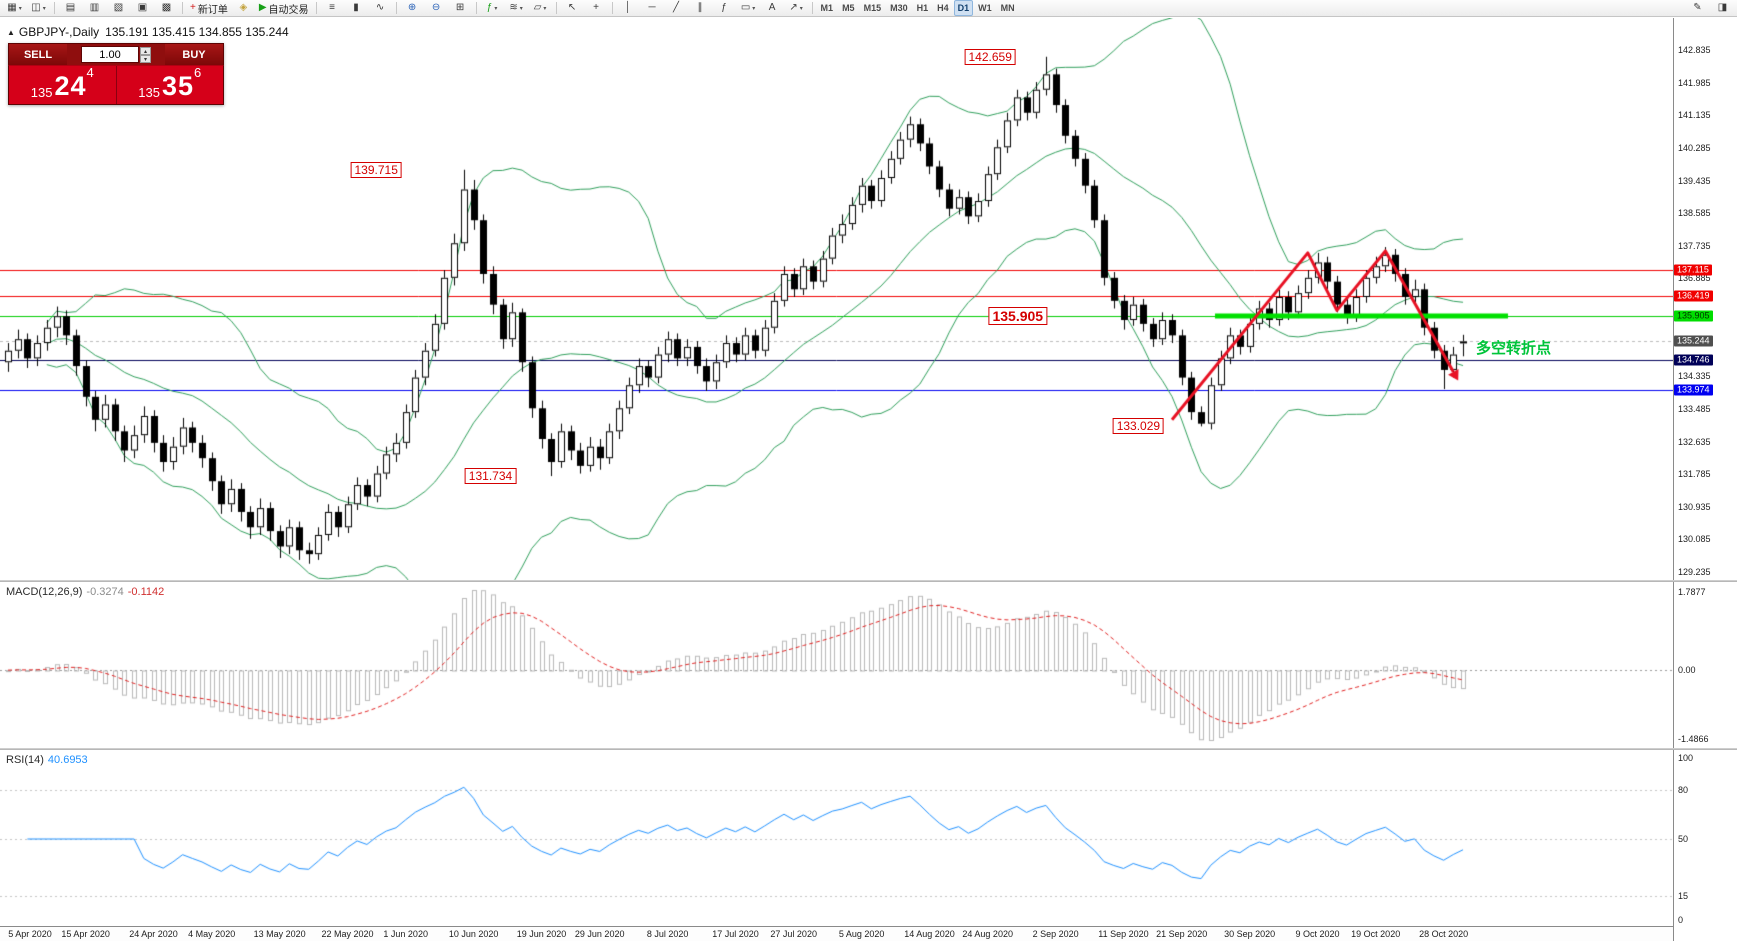 The width and height of the screenshot is (1737, 941). I want to click on autotrading-label: 自动交易, so click(288, 10).